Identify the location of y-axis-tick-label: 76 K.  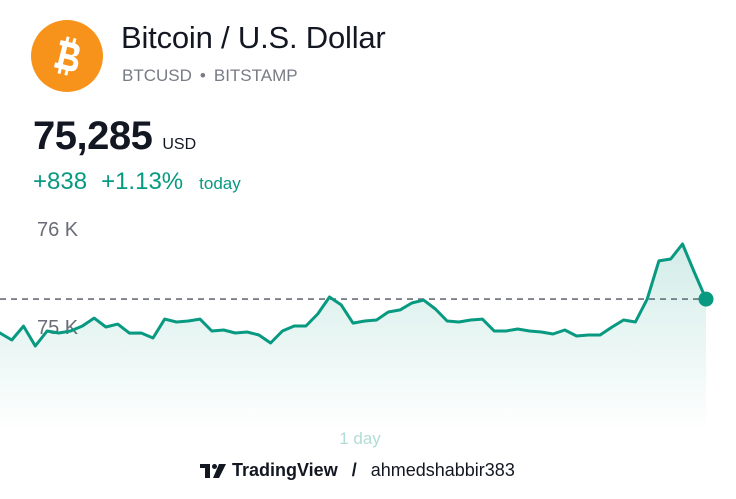
(58, 230).